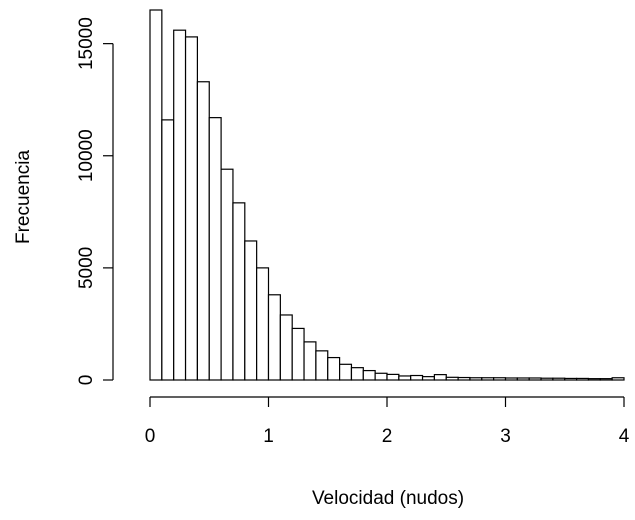 This screenshot has height=520, width=635. What do you see at coordinates (23, 197) in the screenshot?
I see `y-axis-label: Frecuencia` at bounding box center [23, 197].